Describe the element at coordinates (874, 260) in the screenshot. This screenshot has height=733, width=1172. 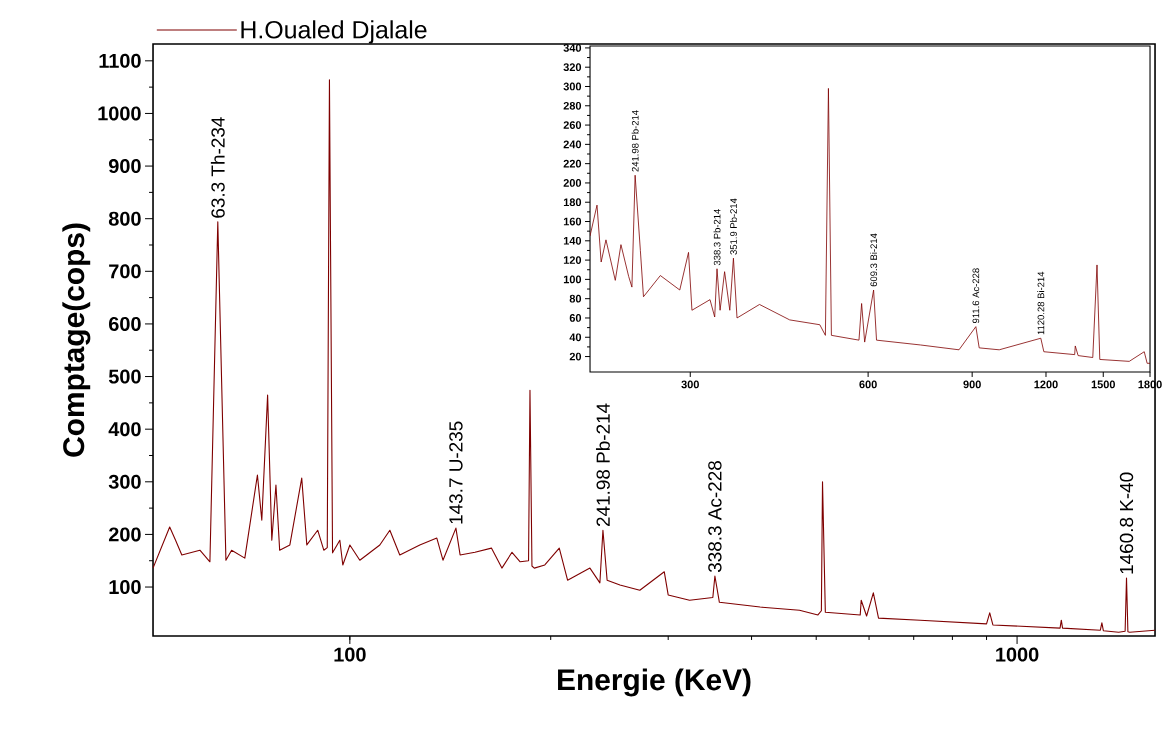
I see `annotation: 609.3 Bi-214` at that location.